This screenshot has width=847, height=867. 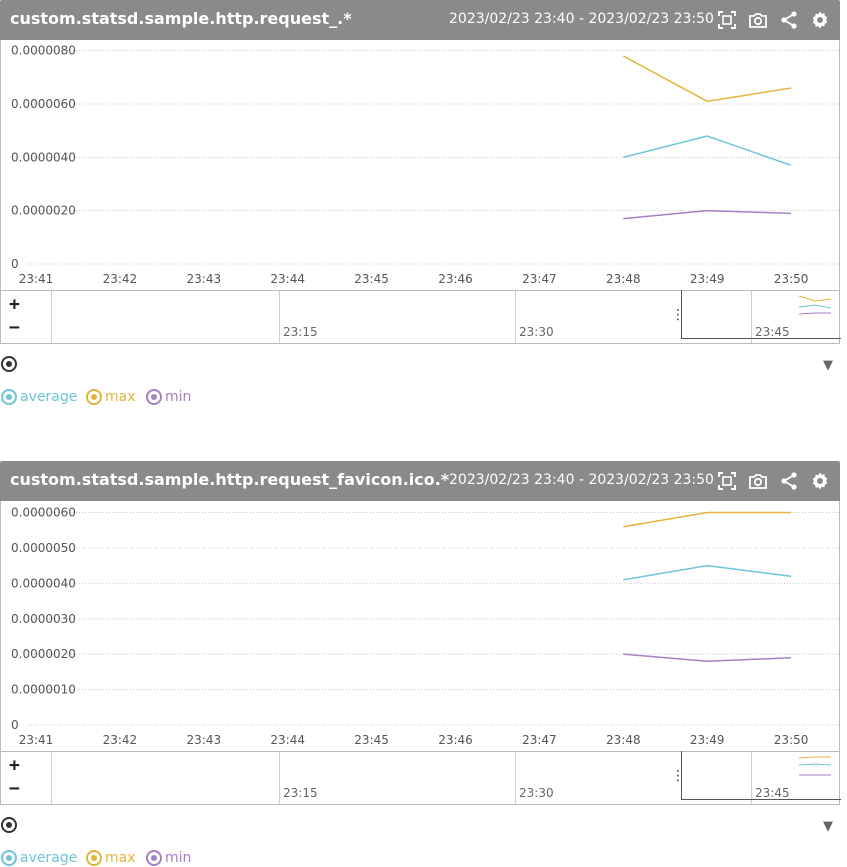 I want to click on y-tick-label: 0.0000010, so click(x=43, y=690).